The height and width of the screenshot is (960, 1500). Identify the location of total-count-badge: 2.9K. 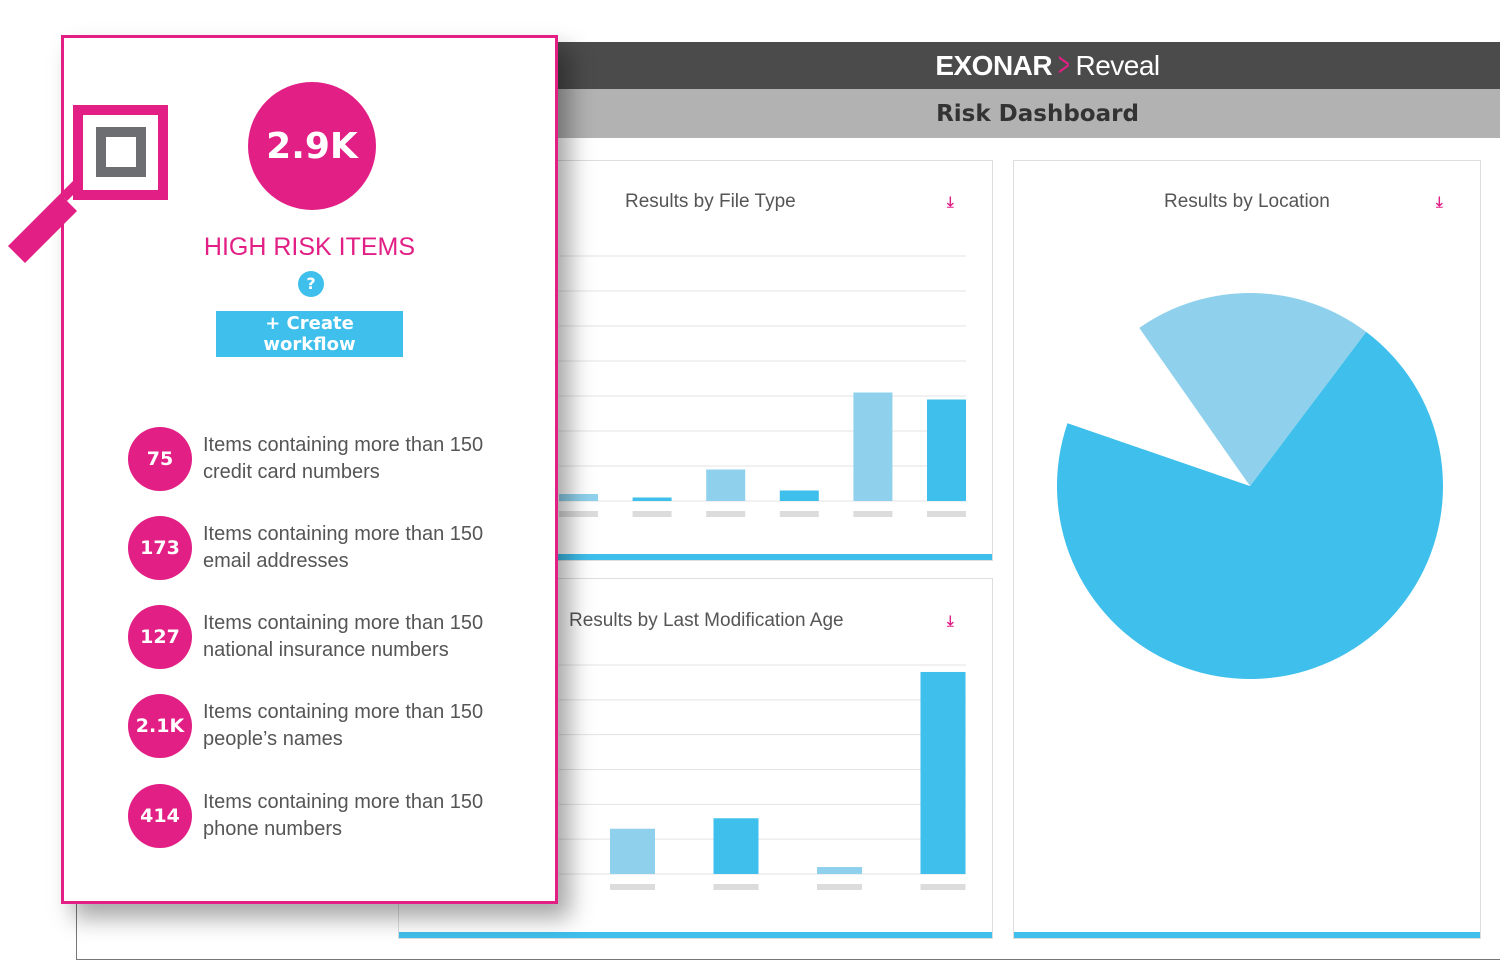
(312, 146).